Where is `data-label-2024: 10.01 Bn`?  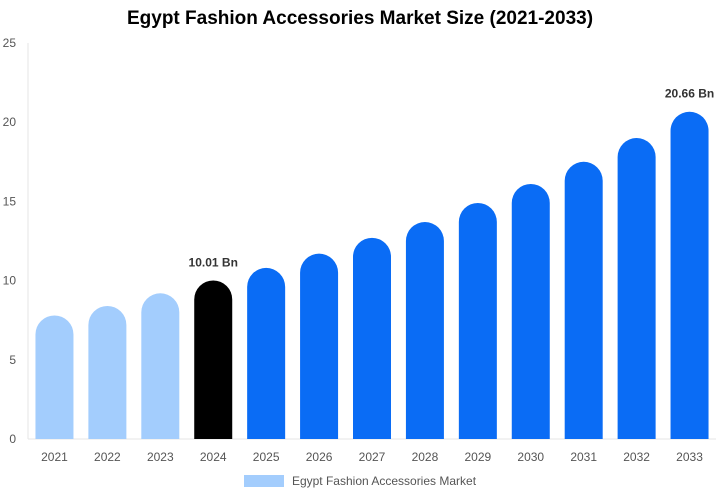
data-label-2024: 10.01 Bn is located at coordinates (213, 262).